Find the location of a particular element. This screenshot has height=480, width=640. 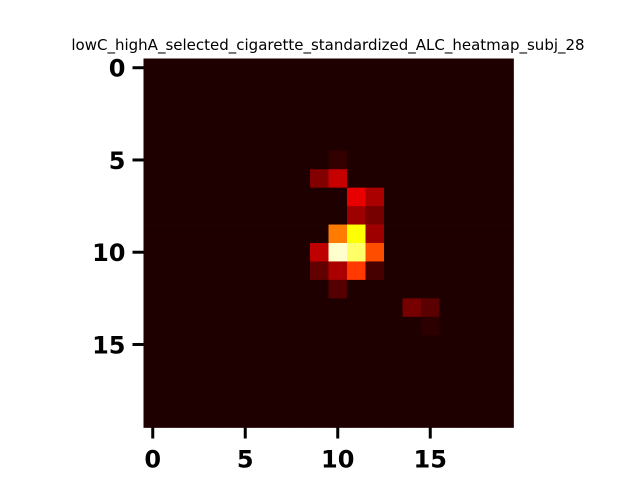

heatmap-cell-r6-c14 is located at coordinates (412, 178).